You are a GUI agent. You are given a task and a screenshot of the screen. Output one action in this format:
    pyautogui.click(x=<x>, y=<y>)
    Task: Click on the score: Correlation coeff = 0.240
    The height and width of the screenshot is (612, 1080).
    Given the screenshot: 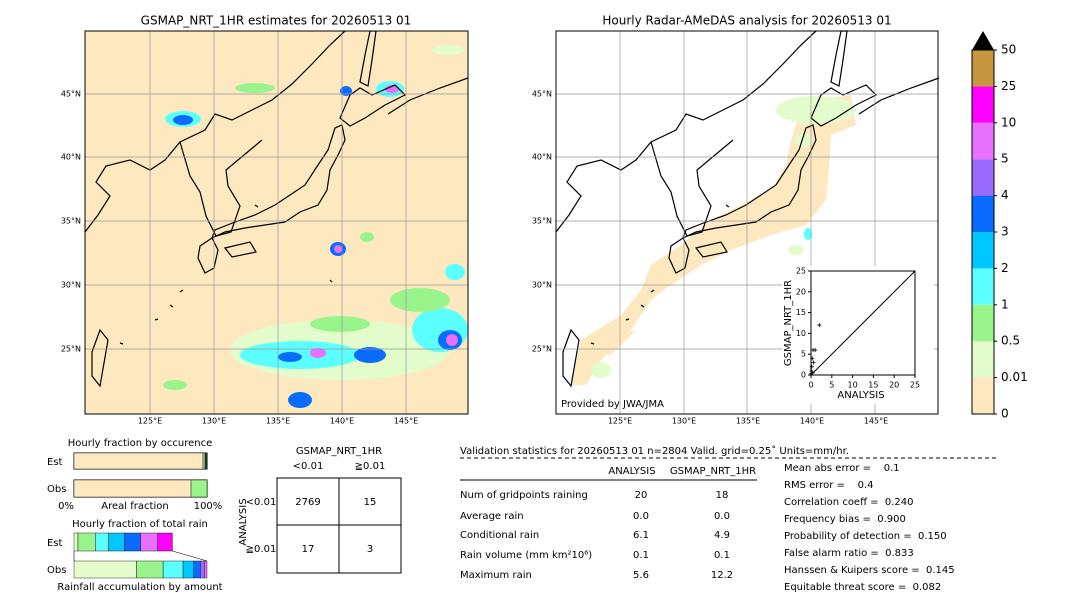 What is the action you would take?
    pyautogui.click(x=849, y=502)
    